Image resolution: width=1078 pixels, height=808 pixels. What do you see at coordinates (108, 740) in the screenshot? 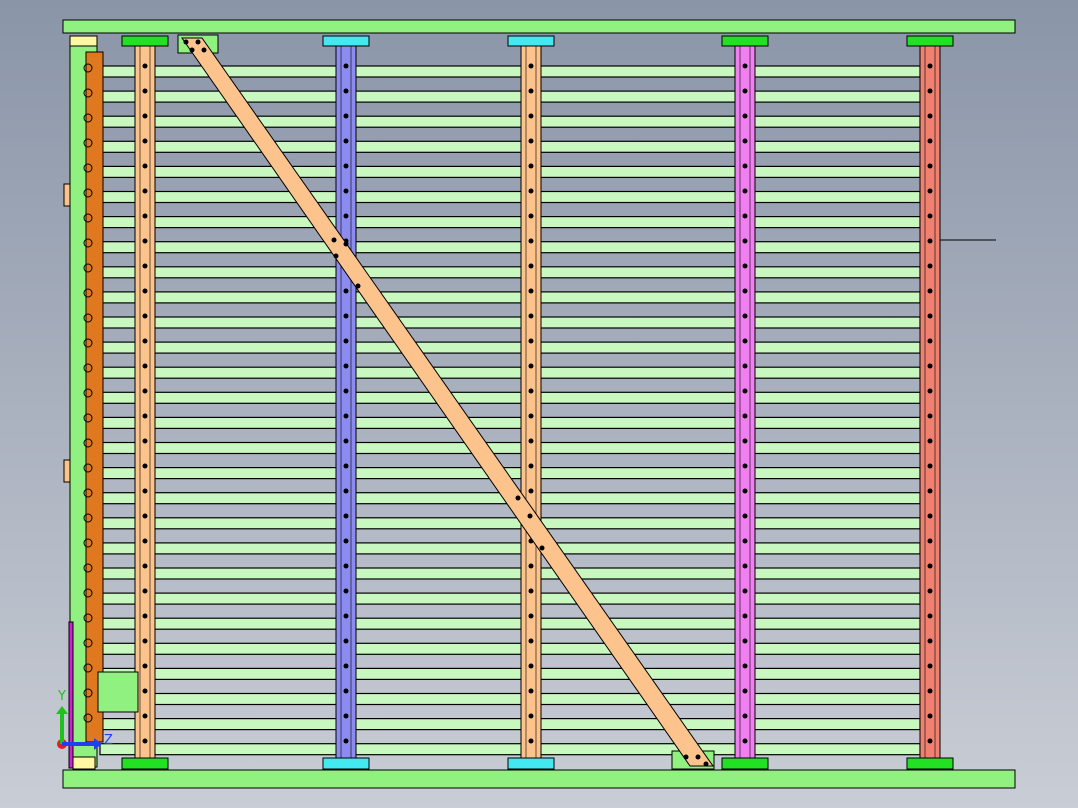
I see `triad-z-label: Z` at bounding box center [108, 740].